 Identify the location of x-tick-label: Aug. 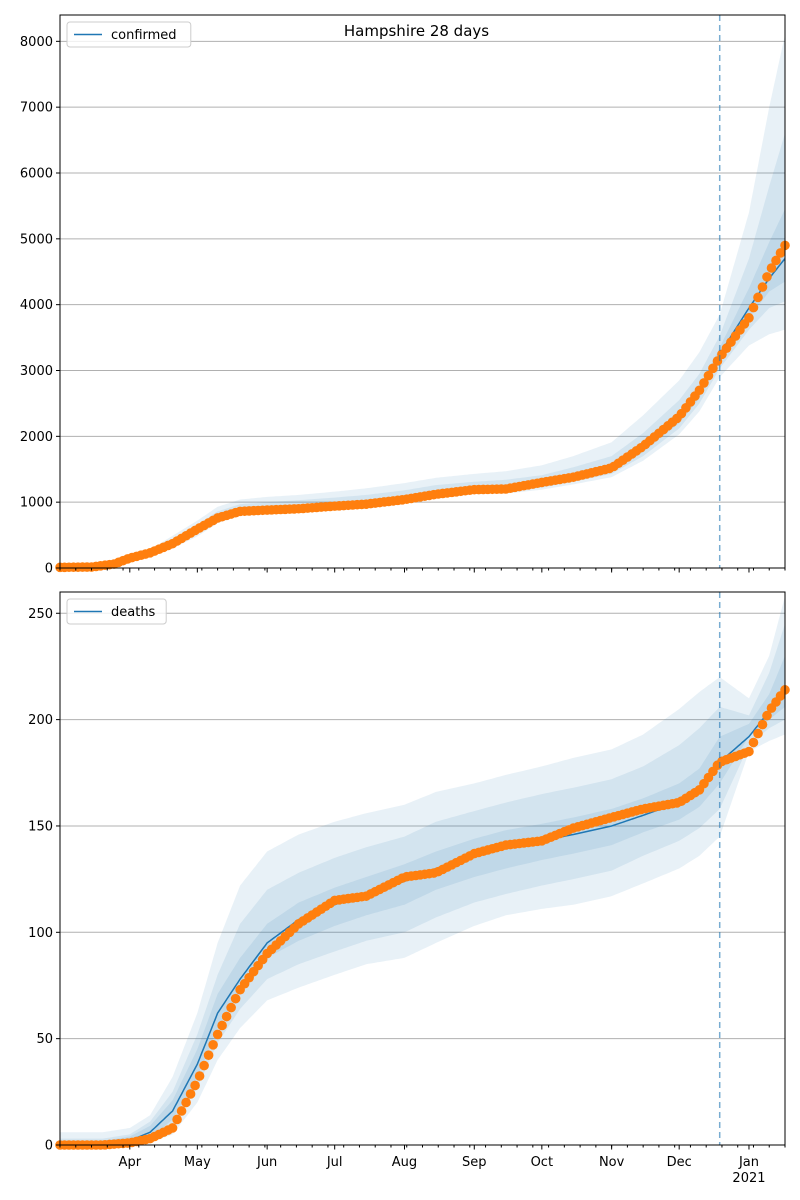
(404, 1162).